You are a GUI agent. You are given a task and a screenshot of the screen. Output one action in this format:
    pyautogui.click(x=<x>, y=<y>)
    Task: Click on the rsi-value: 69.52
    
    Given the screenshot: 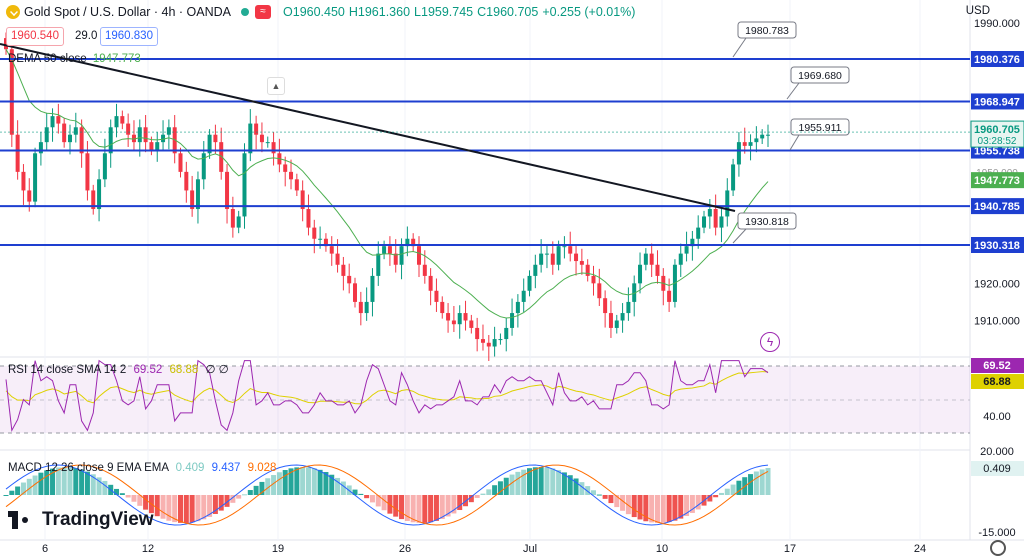 What is the action you would take?
    pyautogui.click(x=148, y=370)
    